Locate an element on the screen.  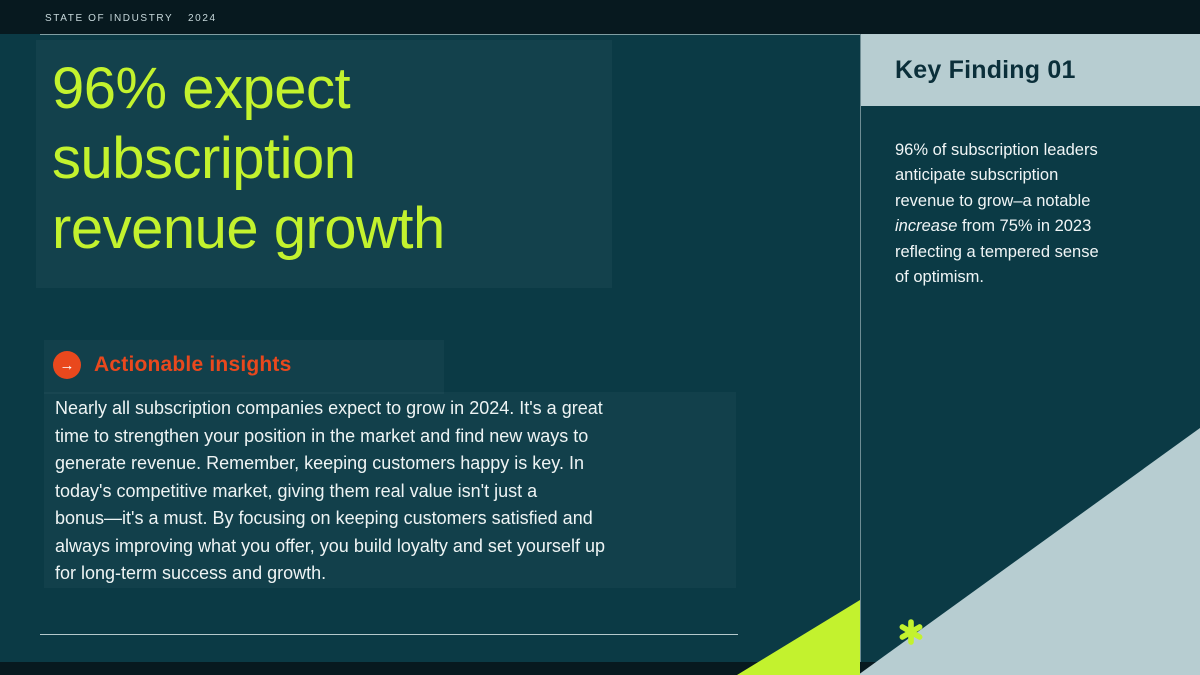
arrow-right-icon: → is located at coordinates (67, 365).